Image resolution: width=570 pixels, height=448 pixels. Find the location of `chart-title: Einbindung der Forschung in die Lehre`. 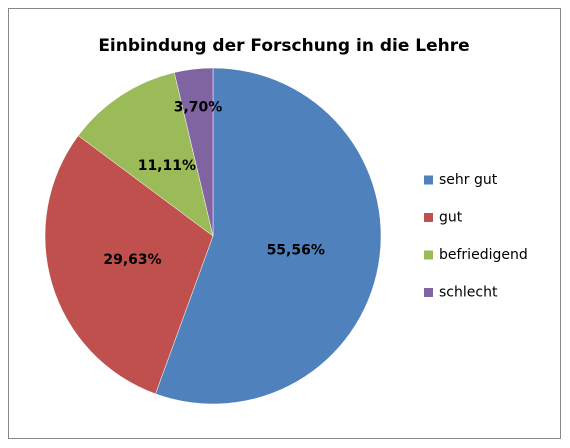

chart-title: Einbindung der Forschung in die Lehre is located at coordinates (283, 46).